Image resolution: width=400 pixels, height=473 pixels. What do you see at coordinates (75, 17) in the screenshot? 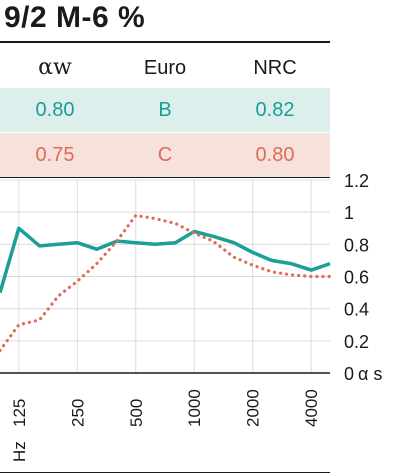
I see `product-title: 9/2 M-6 %` at bounding box center [75, 17].